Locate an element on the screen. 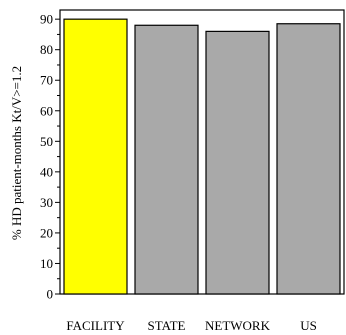  y-axis-title: % HD patient-months Kt/V>=1.2 is located at coordinates (16, 153).